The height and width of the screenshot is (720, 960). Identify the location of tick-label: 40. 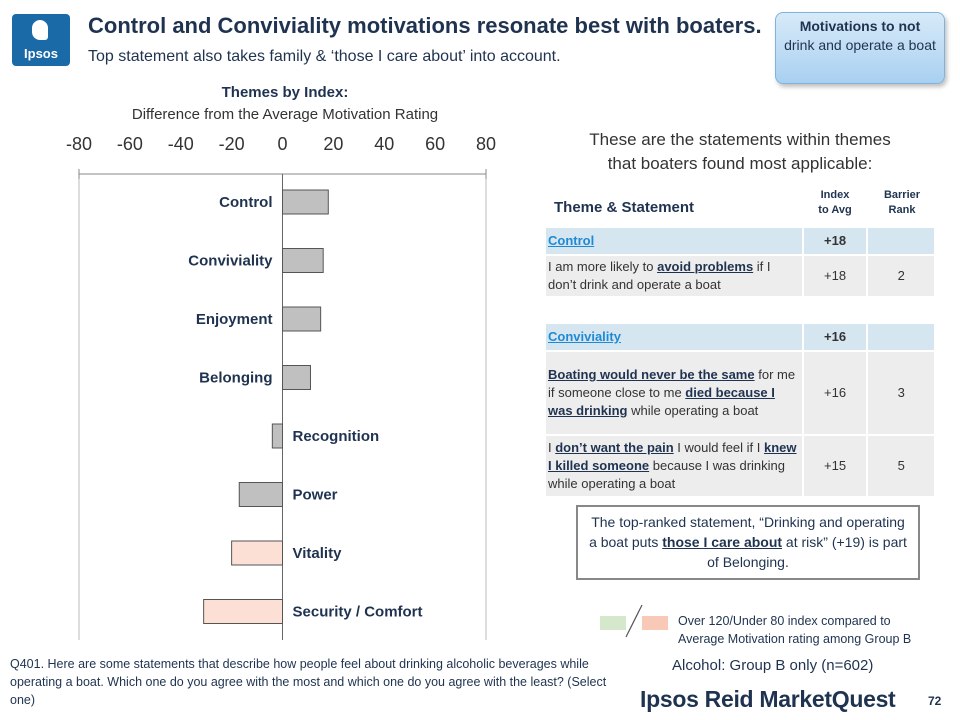
(384, 144).